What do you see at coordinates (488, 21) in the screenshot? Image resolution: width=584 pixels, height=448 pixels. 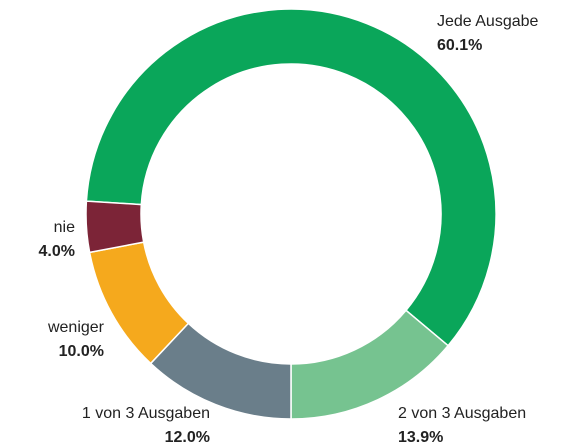 I see `segment-label: Jede Ausgabe` at bounding box center [488, 21].